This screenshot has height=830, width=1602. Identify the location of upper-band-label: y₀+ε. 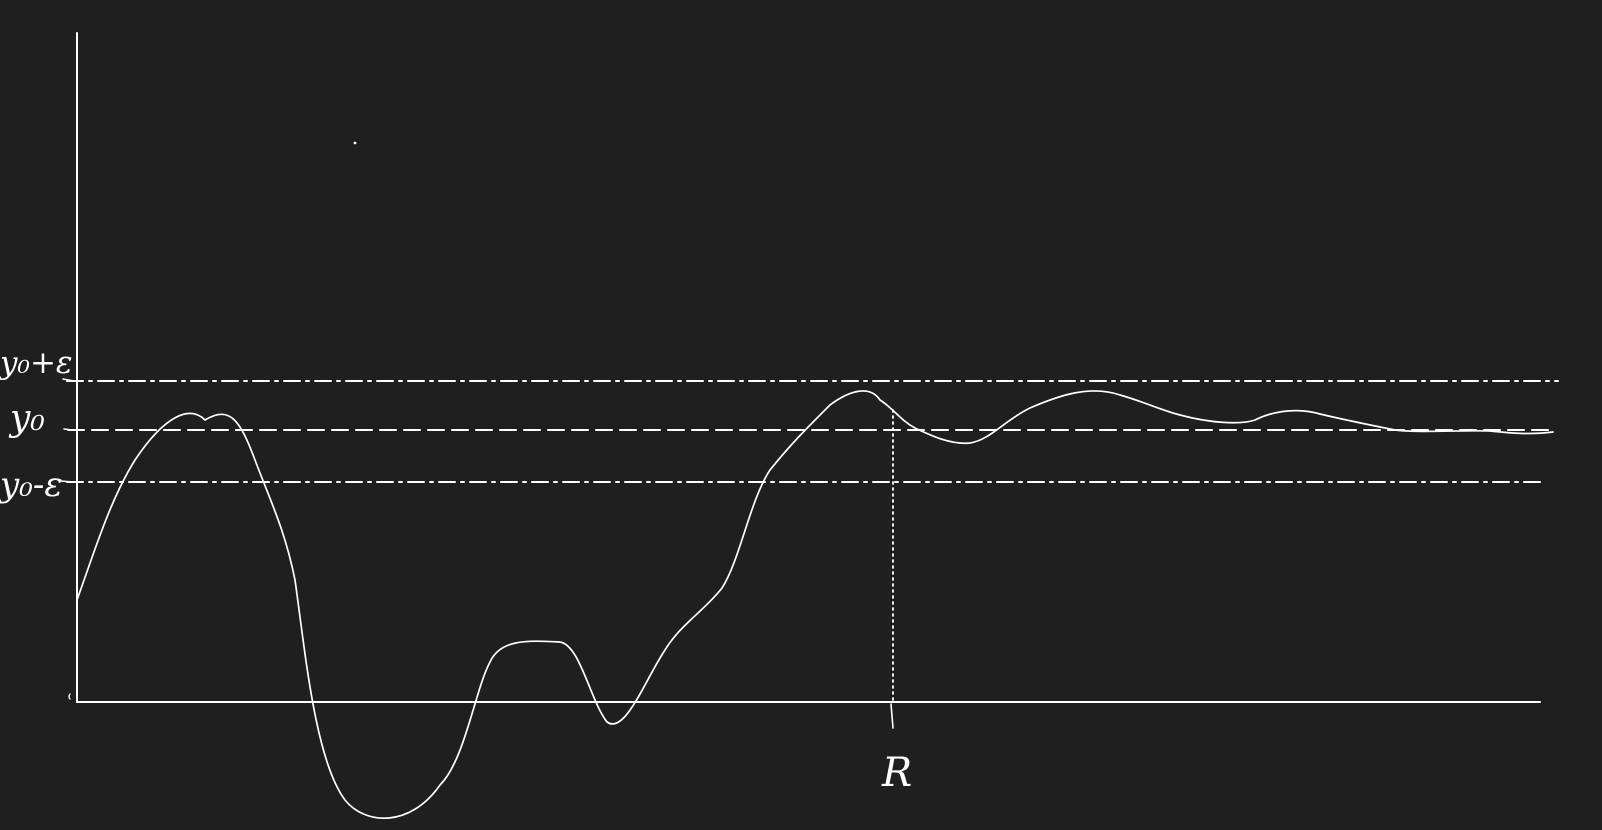
(36, 363).